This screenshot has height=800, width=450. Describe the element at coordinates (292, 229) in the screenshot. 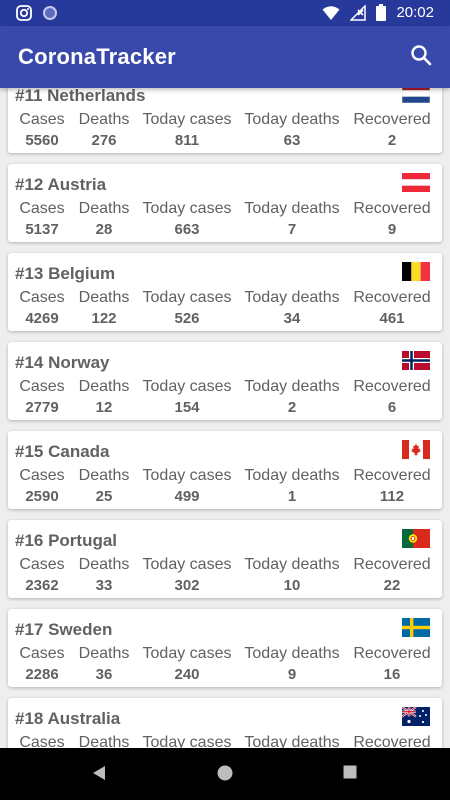

I see `today-deaths-value: 7` at that location.